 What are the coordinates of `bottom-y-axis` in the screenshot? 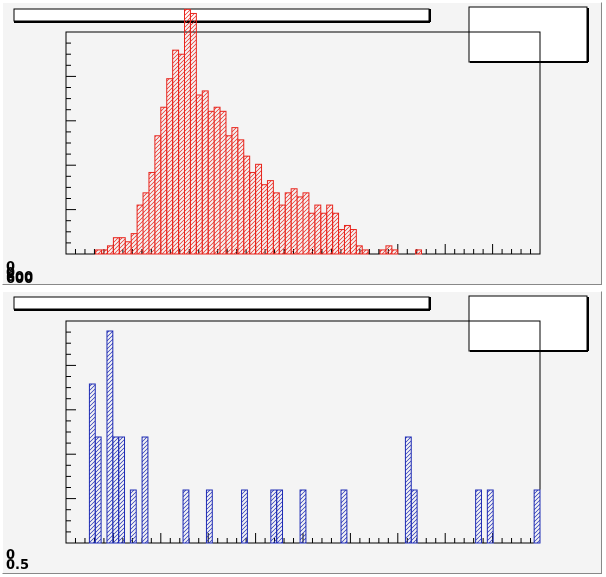 It's located at (71, 432).